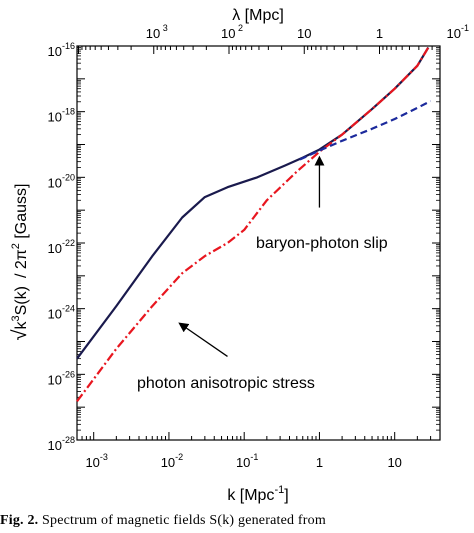  Describe the element at coordinates (458, 32) in the screenshot. I see `top-tick-label: 10-1` at that location.